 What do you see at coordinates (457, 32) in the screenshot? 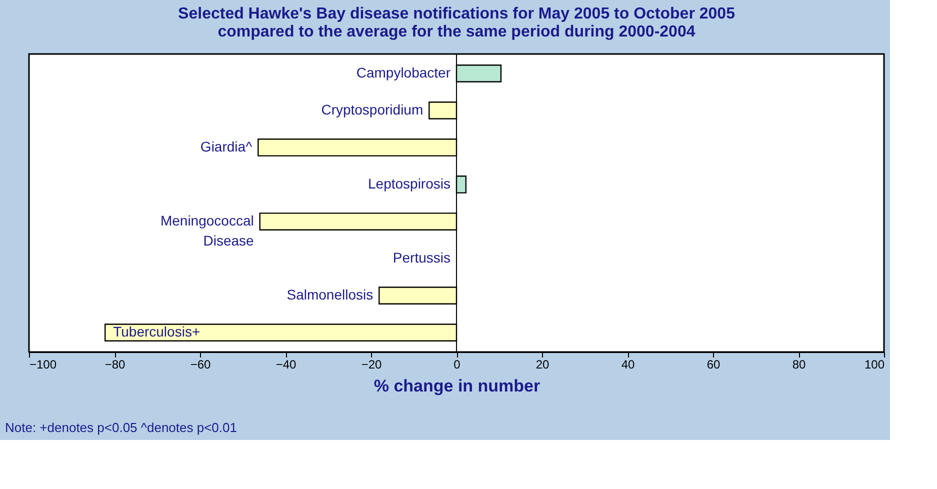
I see `text: compared to the average for the same period during 2000-2004` at bounding box center [457, 32].